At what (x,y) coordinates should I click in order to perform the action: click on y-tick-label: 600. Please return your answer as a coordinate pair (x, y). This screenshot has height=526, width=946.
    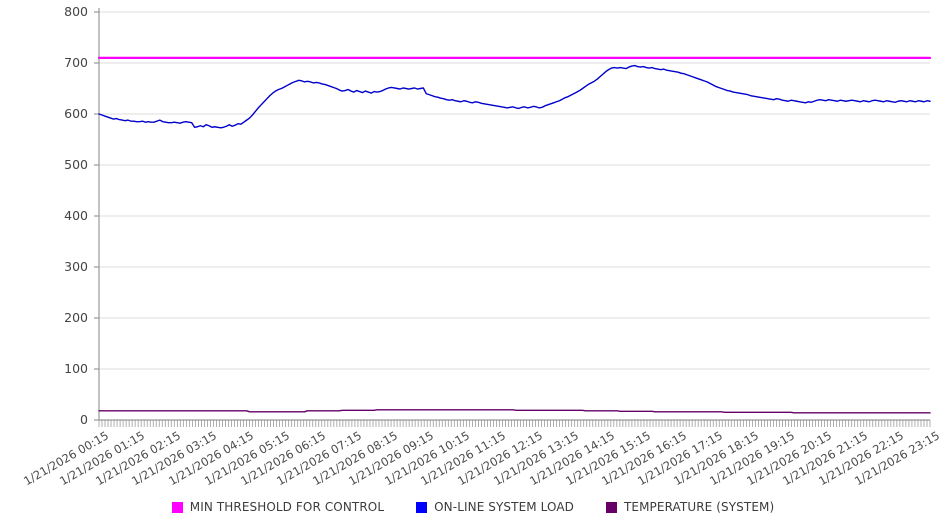
    Looking at the image, I should click on (76, 113).